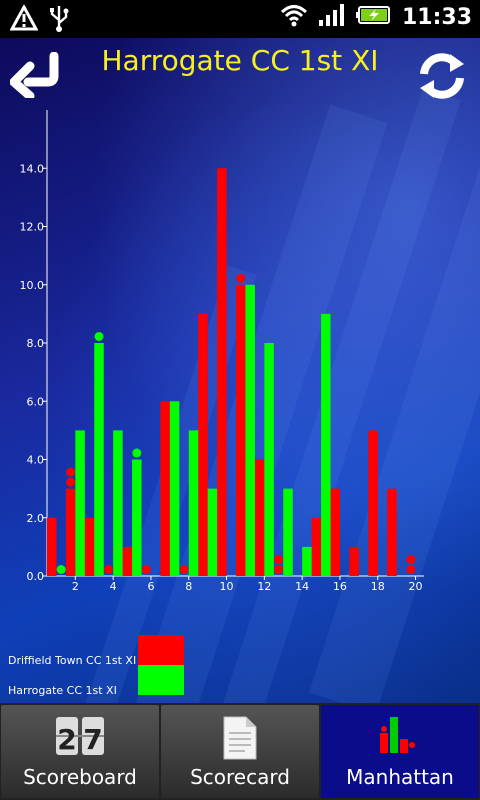 The width and height of the screenshot is (480, 800). I want to click on back-button, so click(37, 76).